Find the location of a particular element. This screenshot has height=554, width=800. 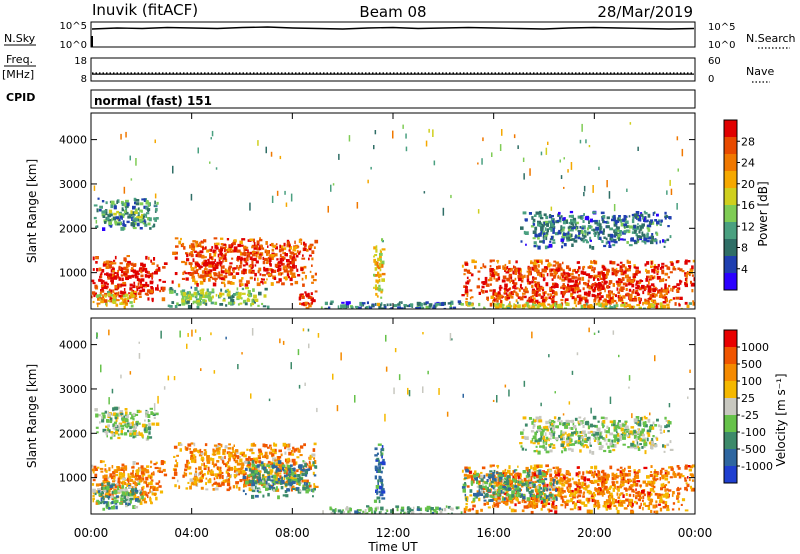

power-ylabel: Slant Range [km] is located at coordinates (32, 211).